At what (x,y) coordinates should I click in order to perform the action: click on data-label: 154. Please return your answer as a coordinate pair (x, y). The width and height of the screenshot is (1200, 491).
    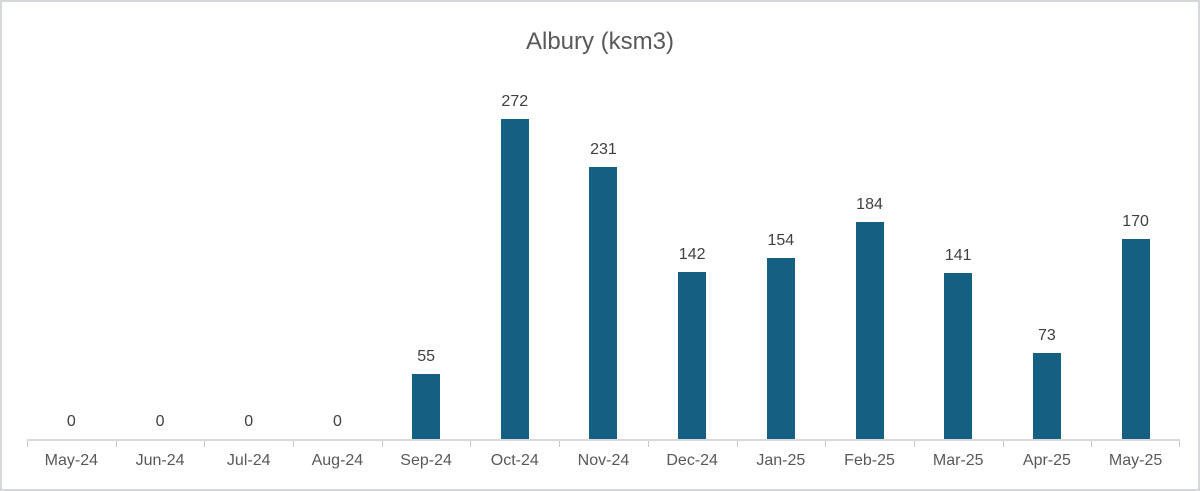
    Looking at the image, I should click on (781, 240).